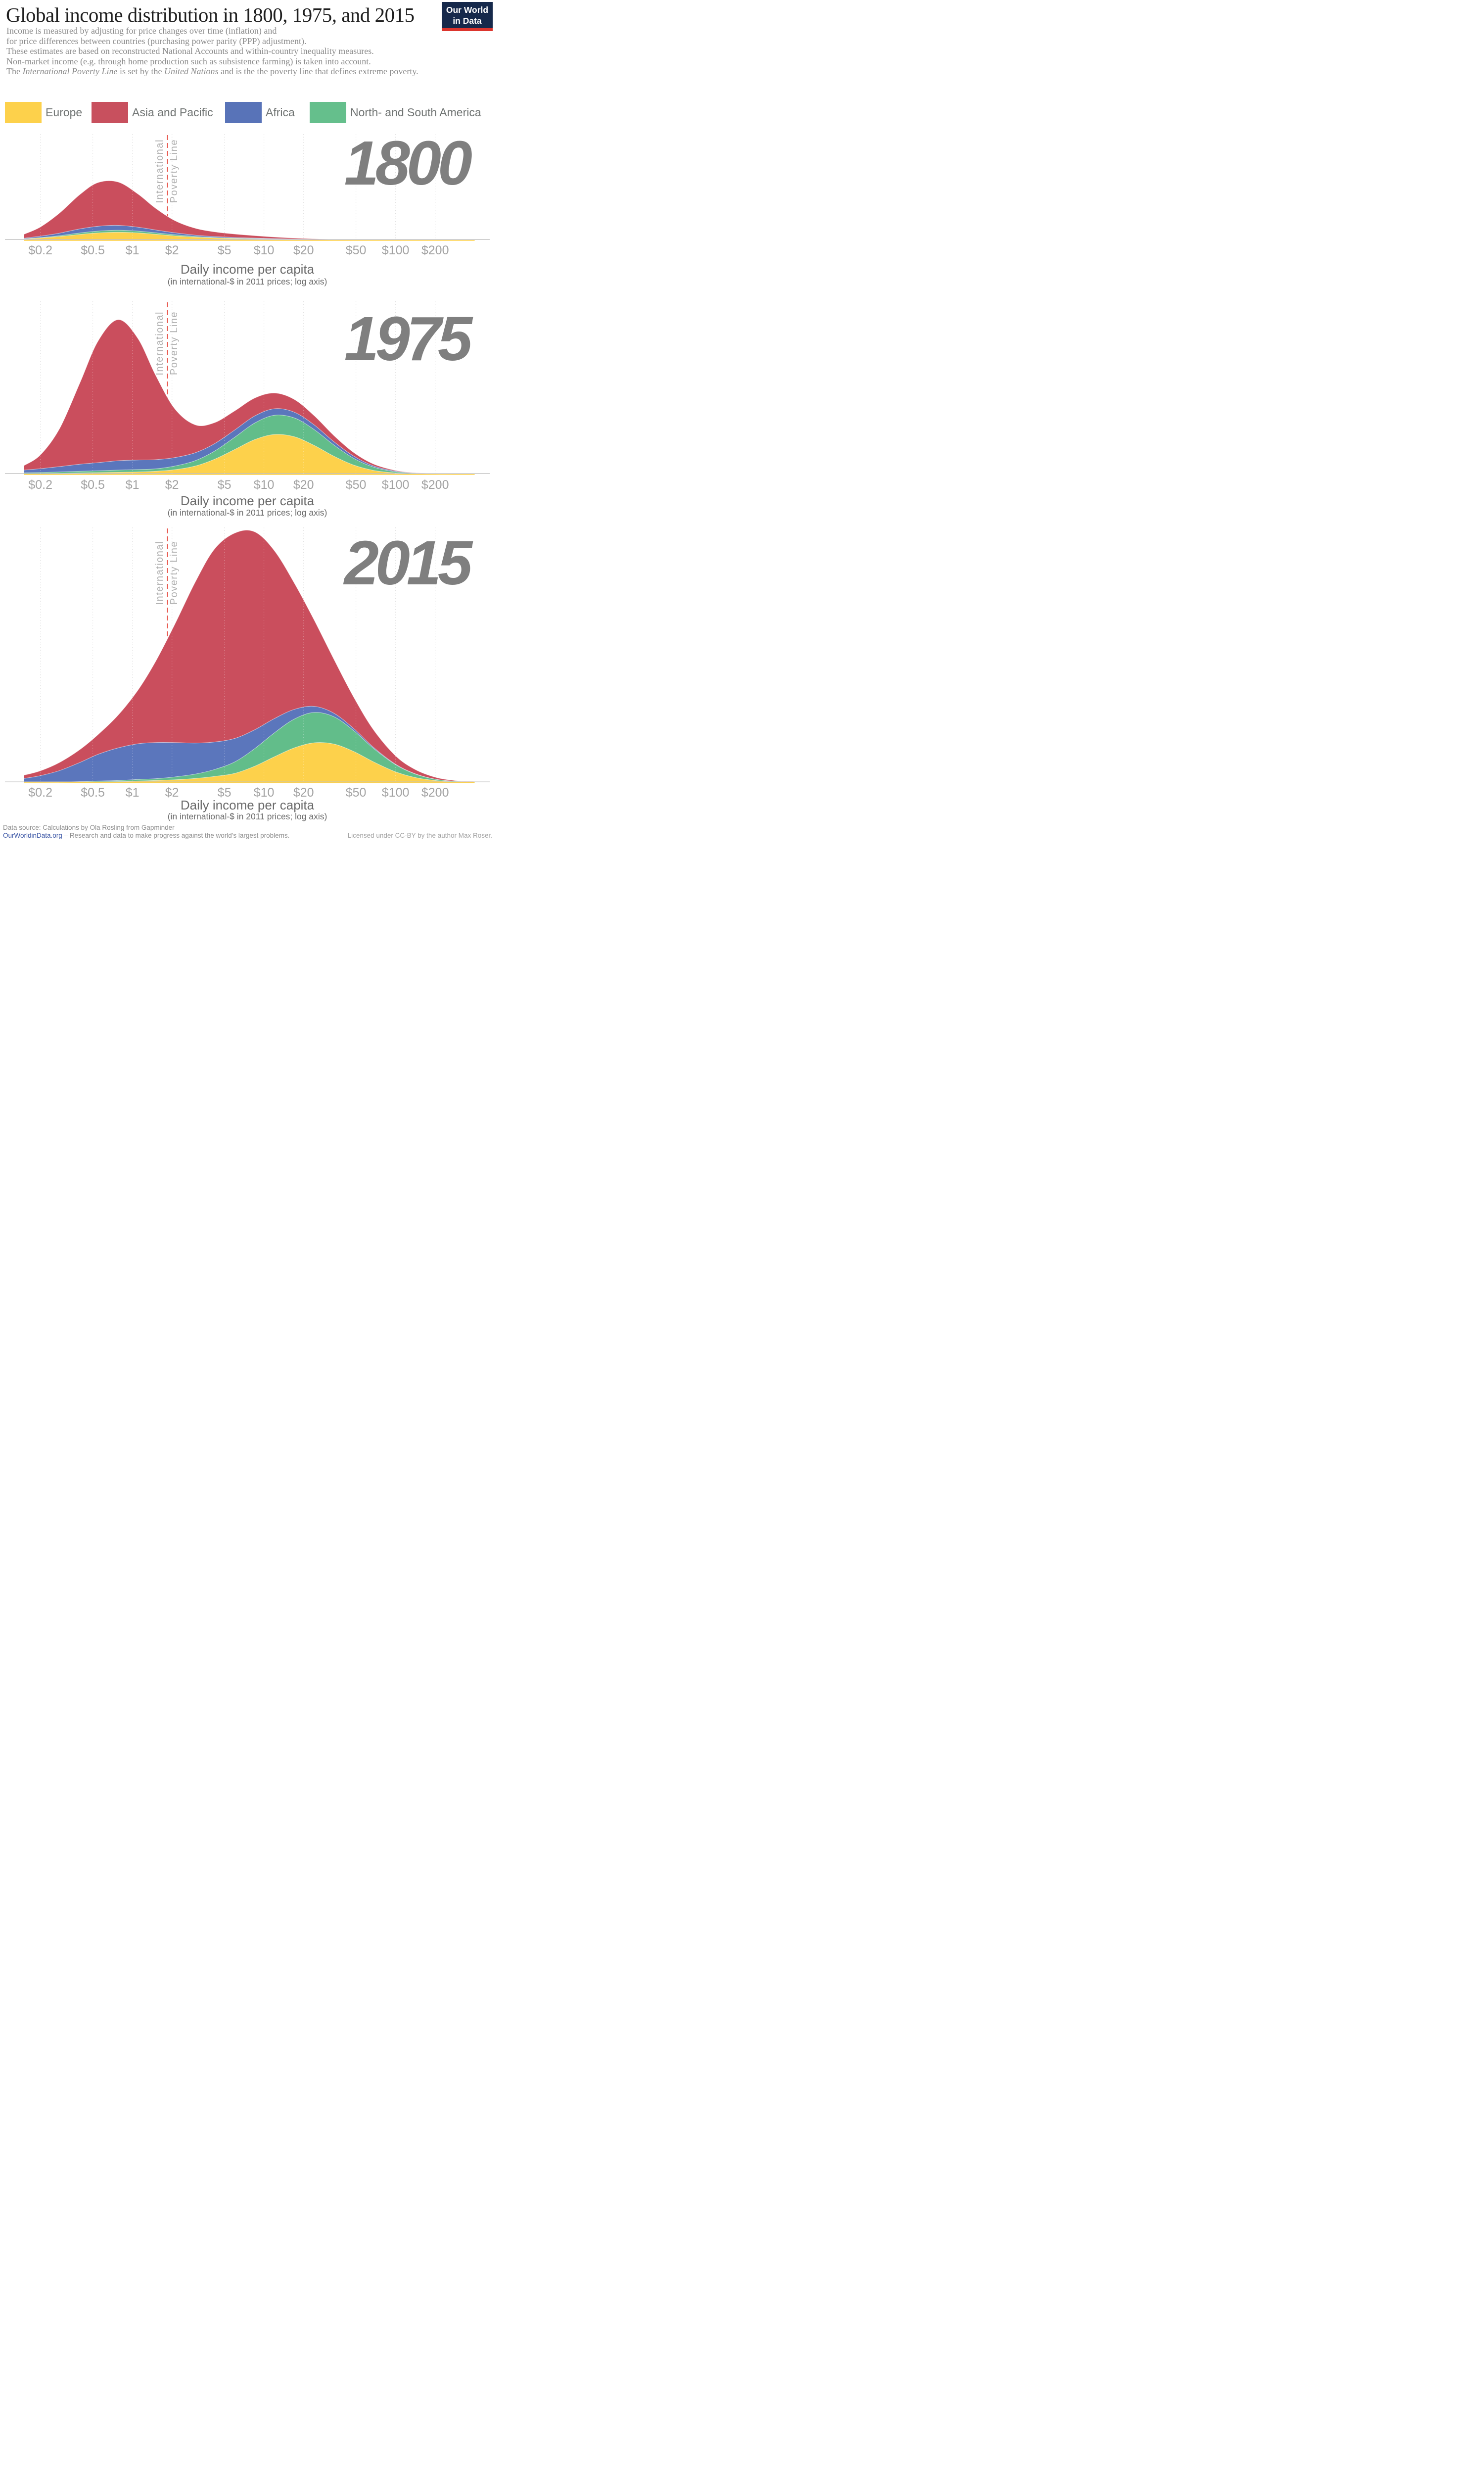 This screenshot has width=1484, height=2474. I want to click on legend-label-asia-pacific: Asia and Pacific, so click(172, 112).